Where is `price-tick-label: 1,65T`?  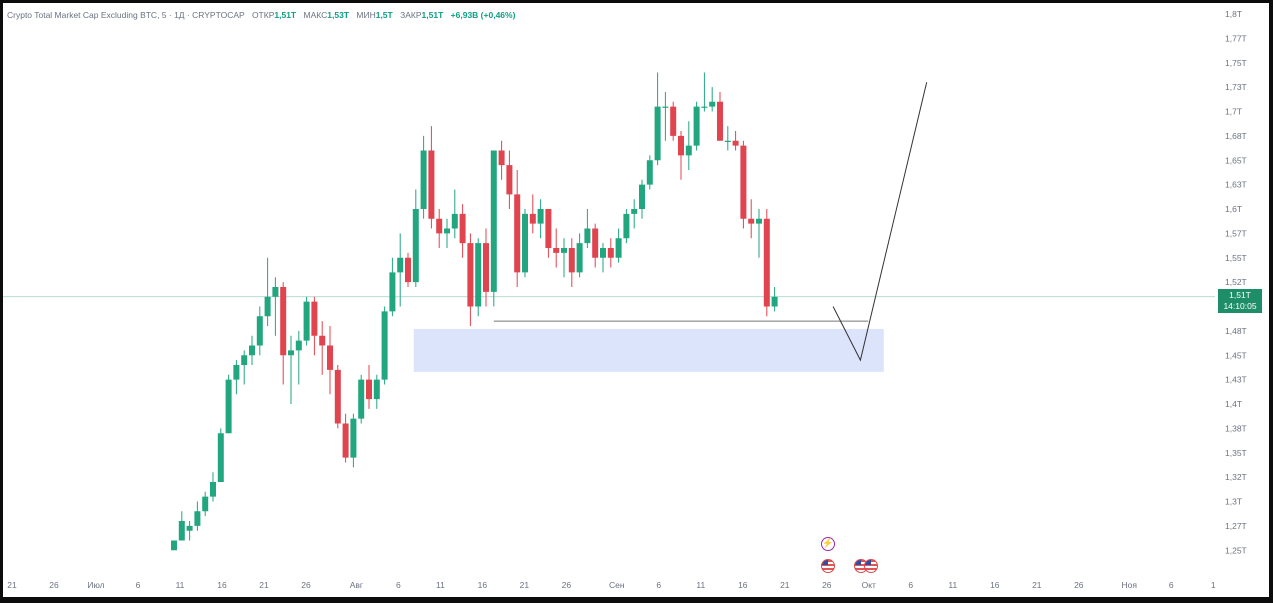 price-tick-label: 1,65T is located at coordinates (1236, 160).